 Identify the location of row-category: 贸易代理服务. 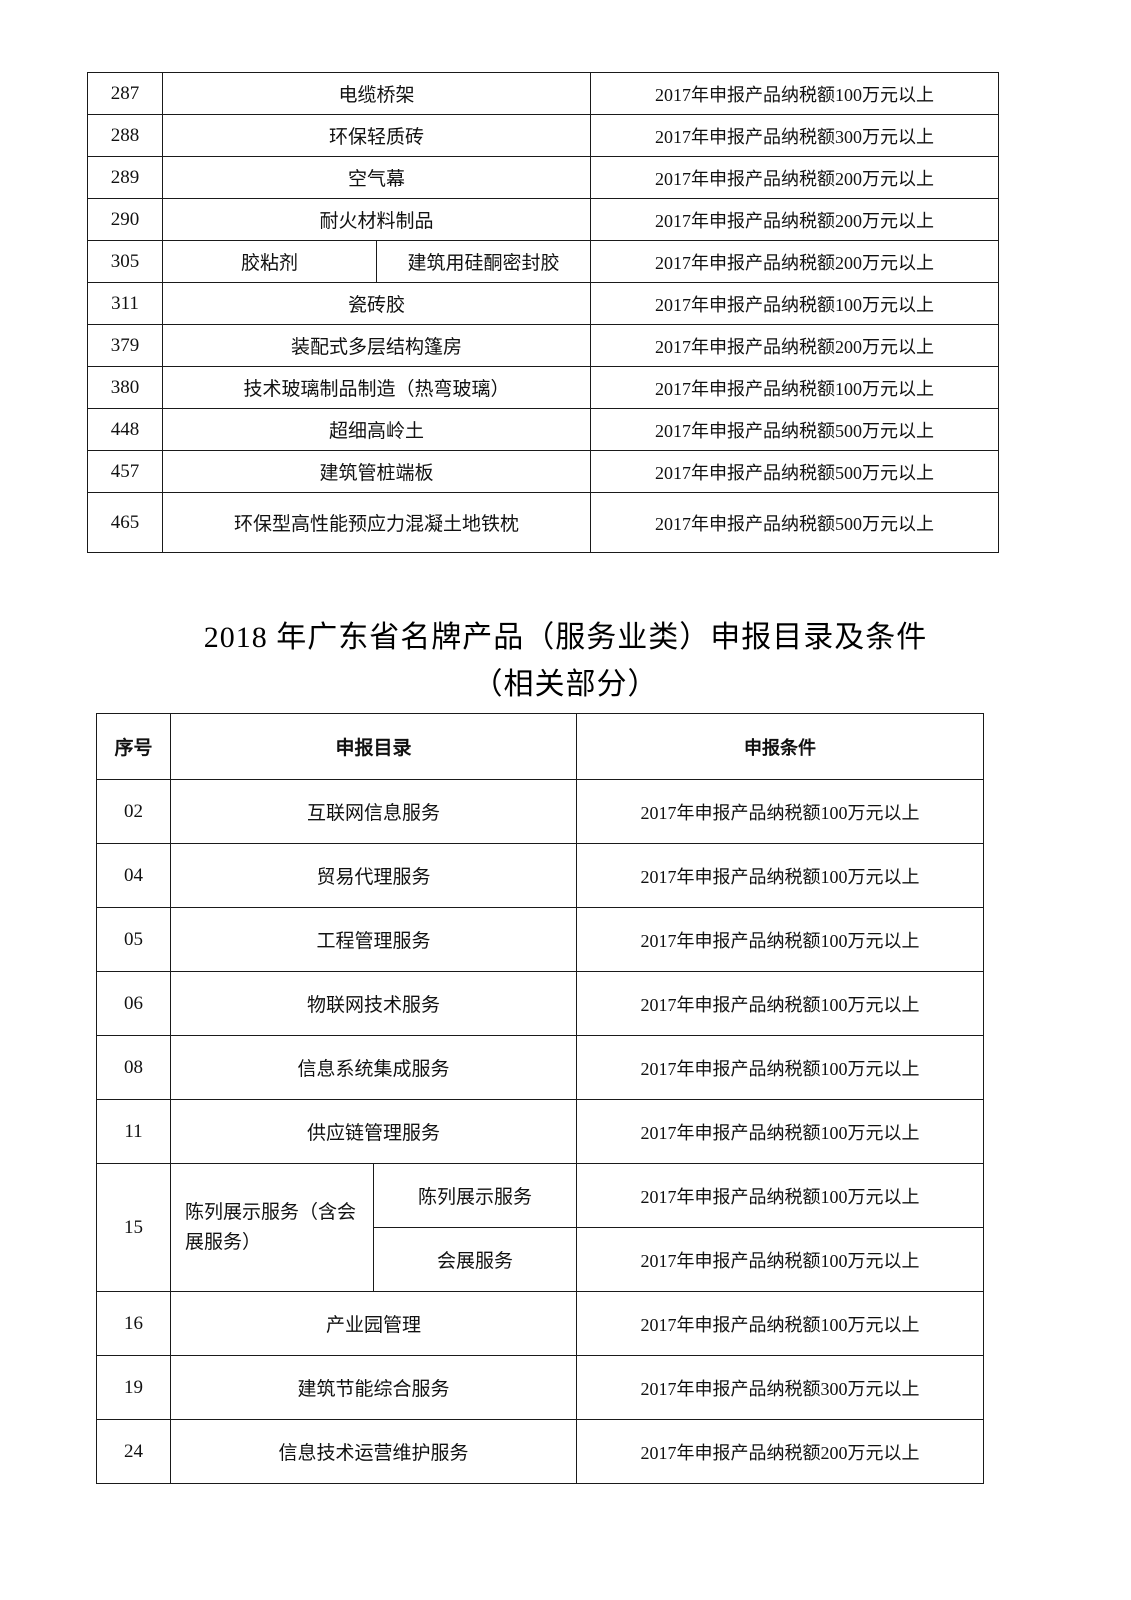
(373, 875).